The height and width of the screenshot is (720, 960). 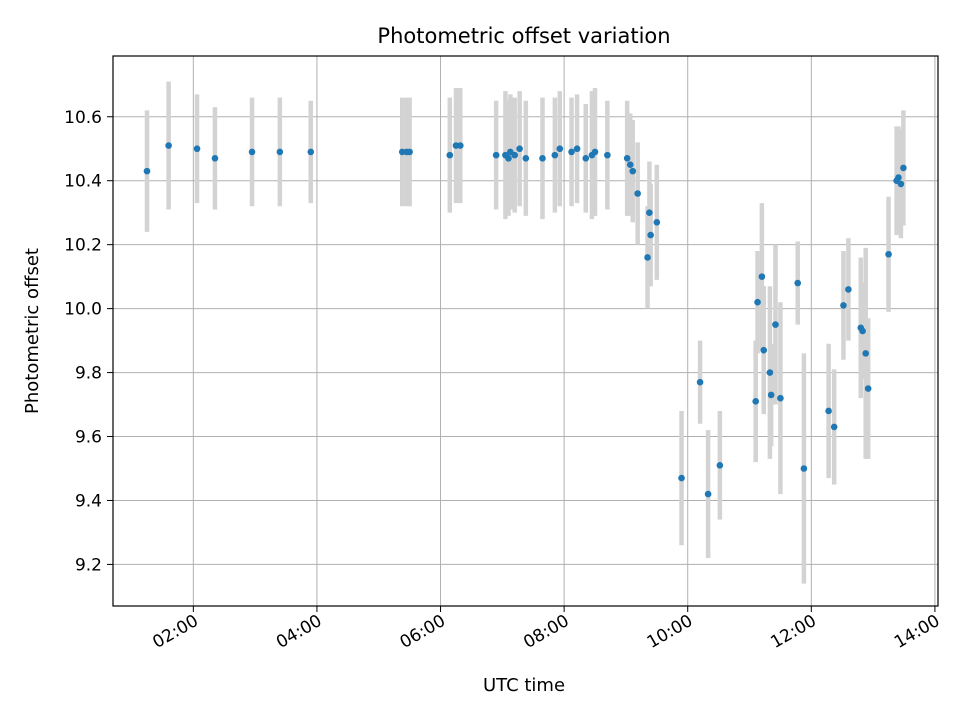 I want to click on y-tick-label: 10.0, so click(x=83, y=310).